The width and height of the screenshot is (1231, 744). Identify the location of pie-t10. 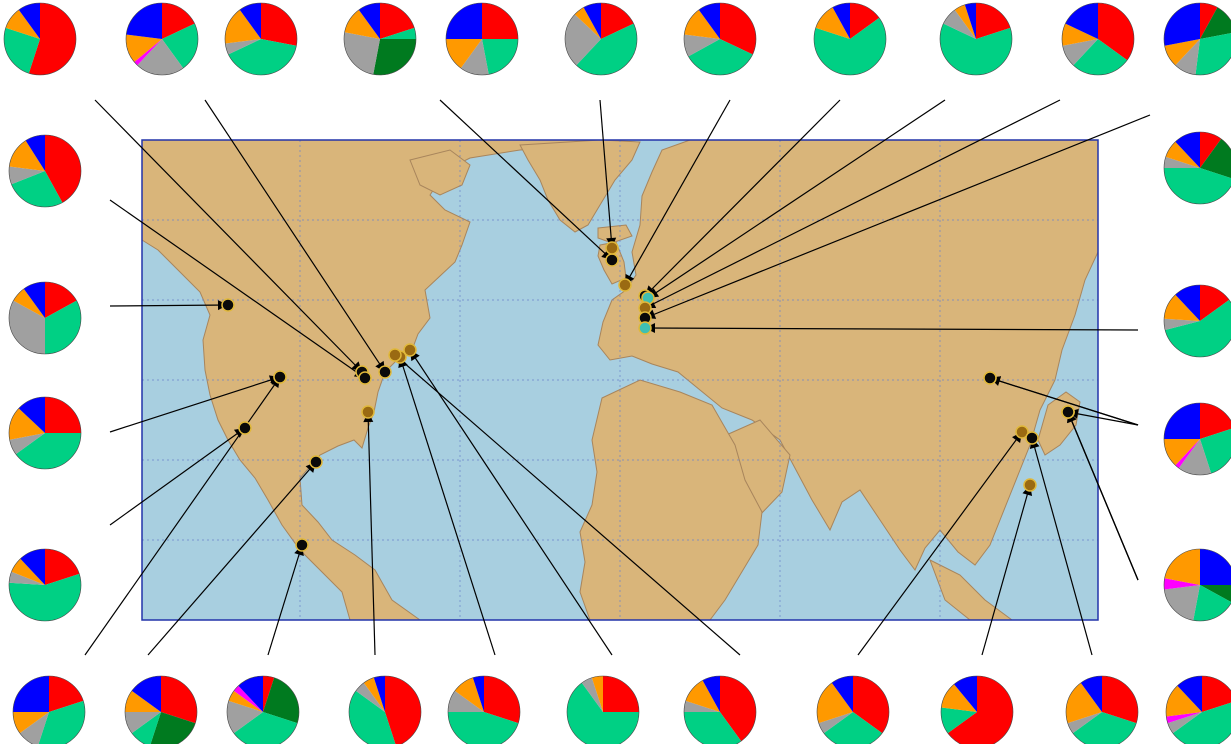
(1098, 39).